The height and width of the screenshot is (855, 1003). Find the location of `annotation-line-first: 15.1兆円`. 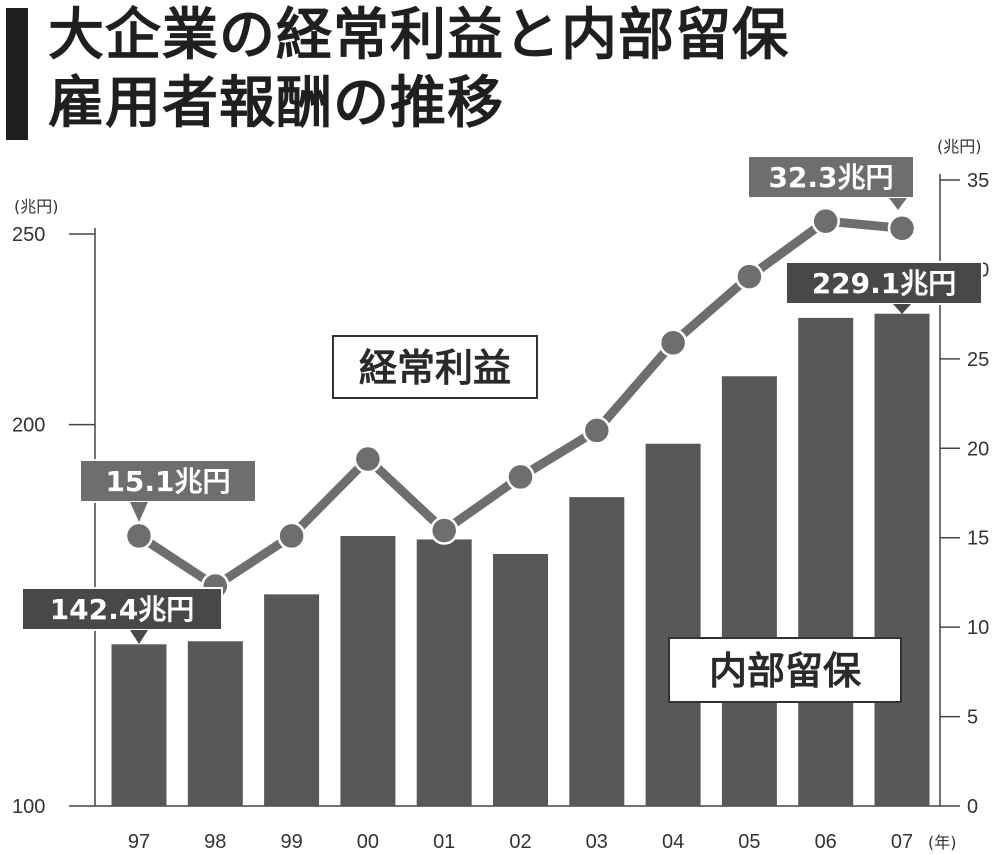

annotation-line-first: 15.1兆円 is located at coordinates (168, 490).